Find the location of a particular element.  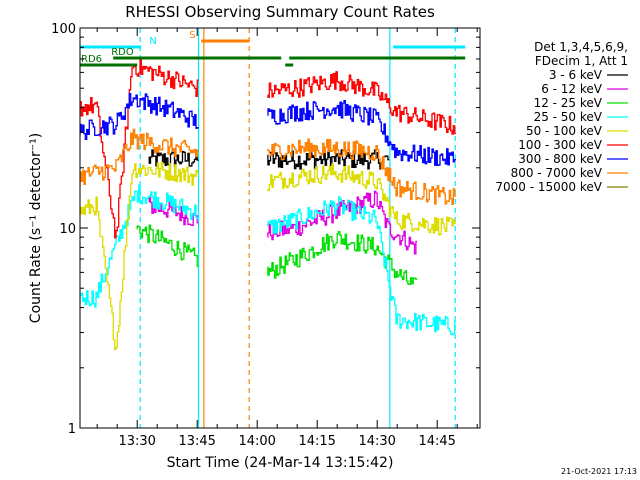

footer-timestamp: 21-Oct-2021 17:13 is located at coordinates (599, 471).